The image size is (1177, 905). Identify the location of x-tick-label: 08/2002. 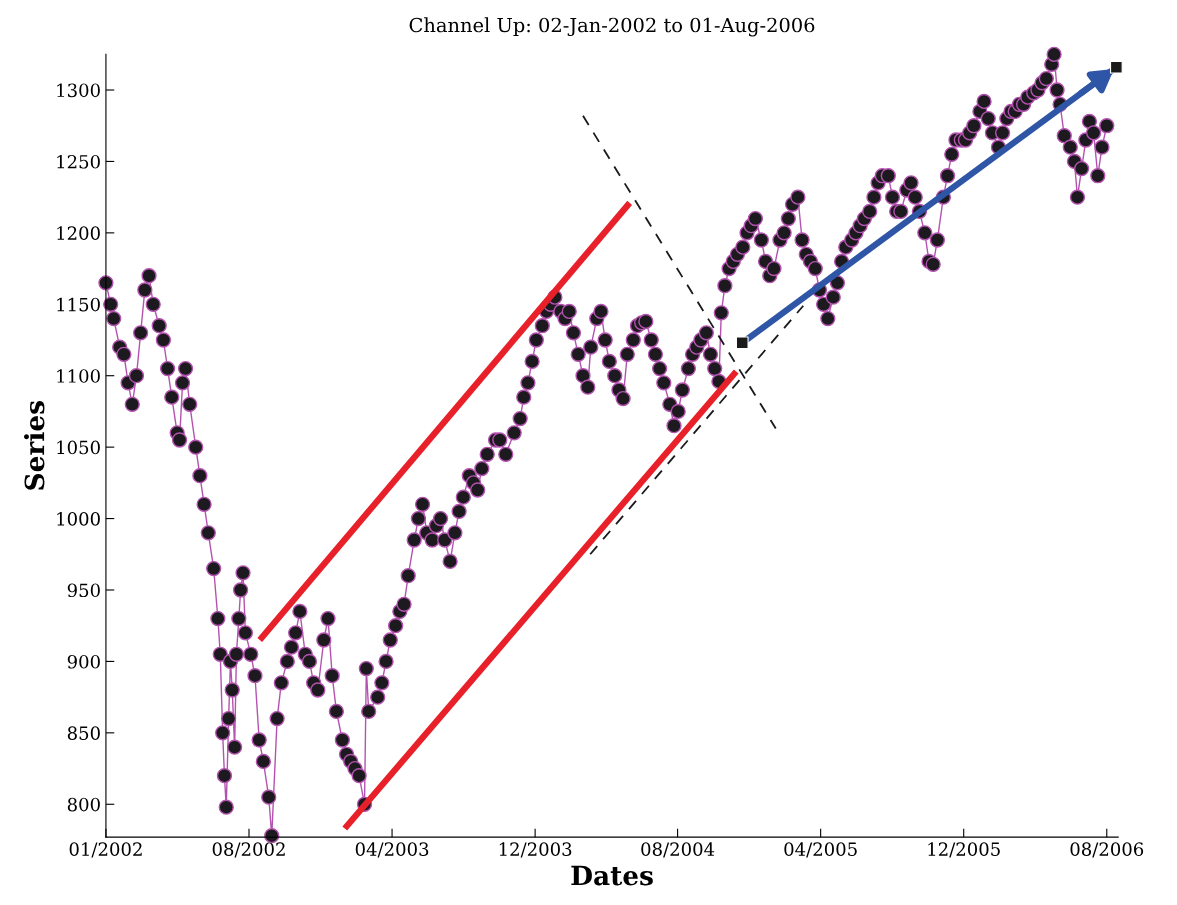
(248, 850).